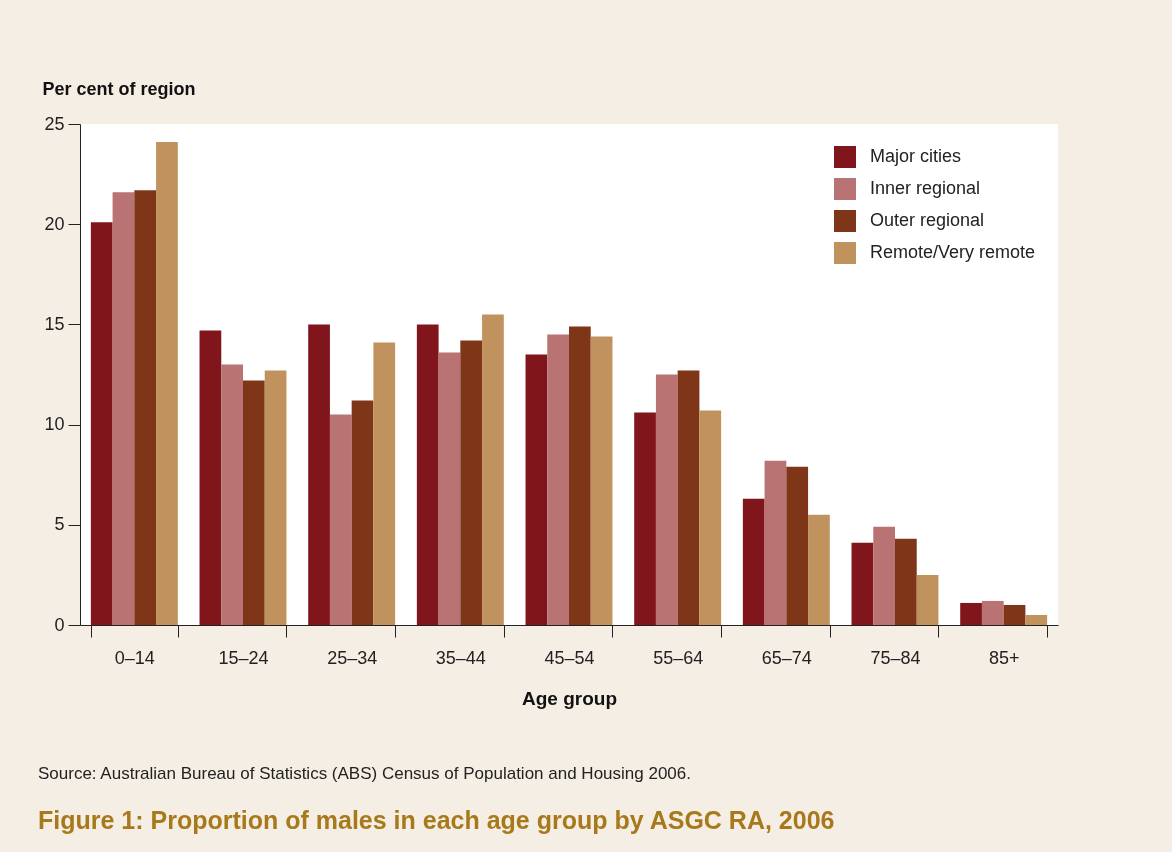  Describe the element at coordinates (678, 657) in the screenshot. I see `x-tick-label: 55–64` at that location.